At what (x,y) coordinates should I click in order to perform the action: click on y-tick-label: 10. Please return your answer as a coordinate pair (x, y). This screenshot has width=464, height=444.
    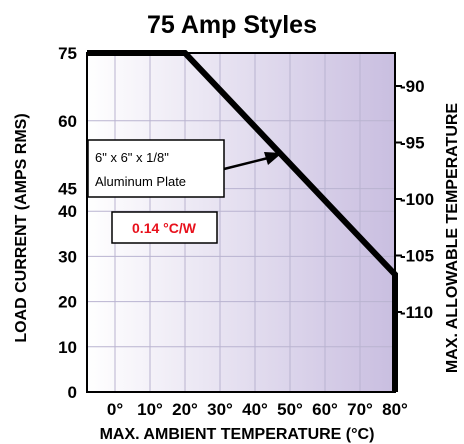
    Looking at the image, I should click on (67, 347).